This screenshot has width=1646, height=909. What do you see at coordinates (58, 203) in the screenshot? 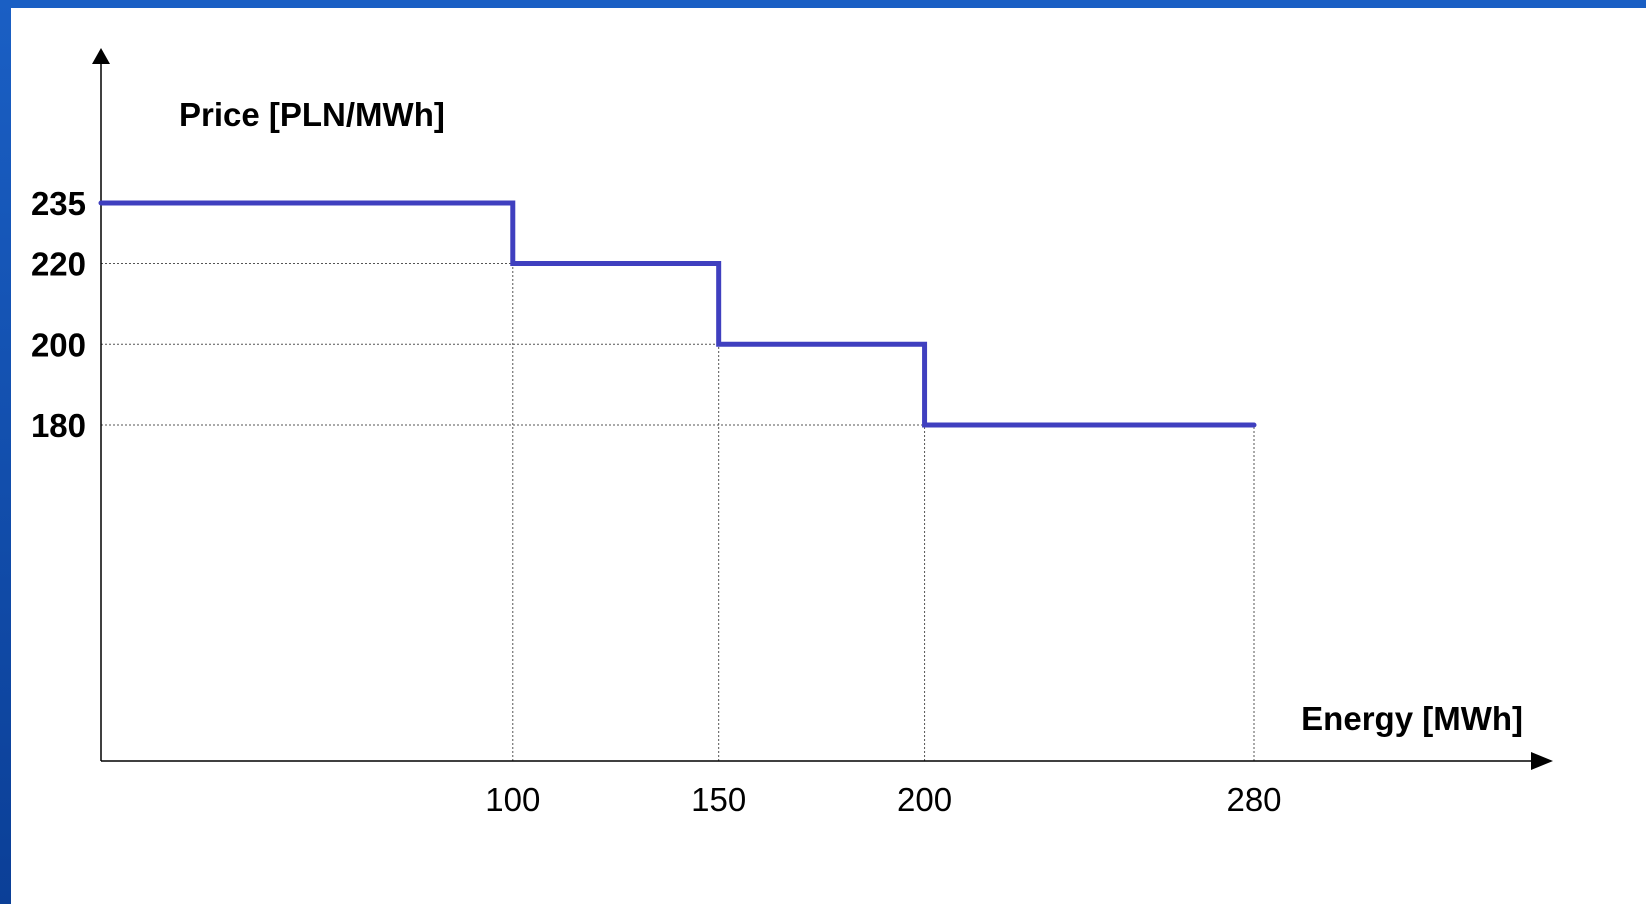
I see `y-tick-label: 235` at bounding box center [58, 203].